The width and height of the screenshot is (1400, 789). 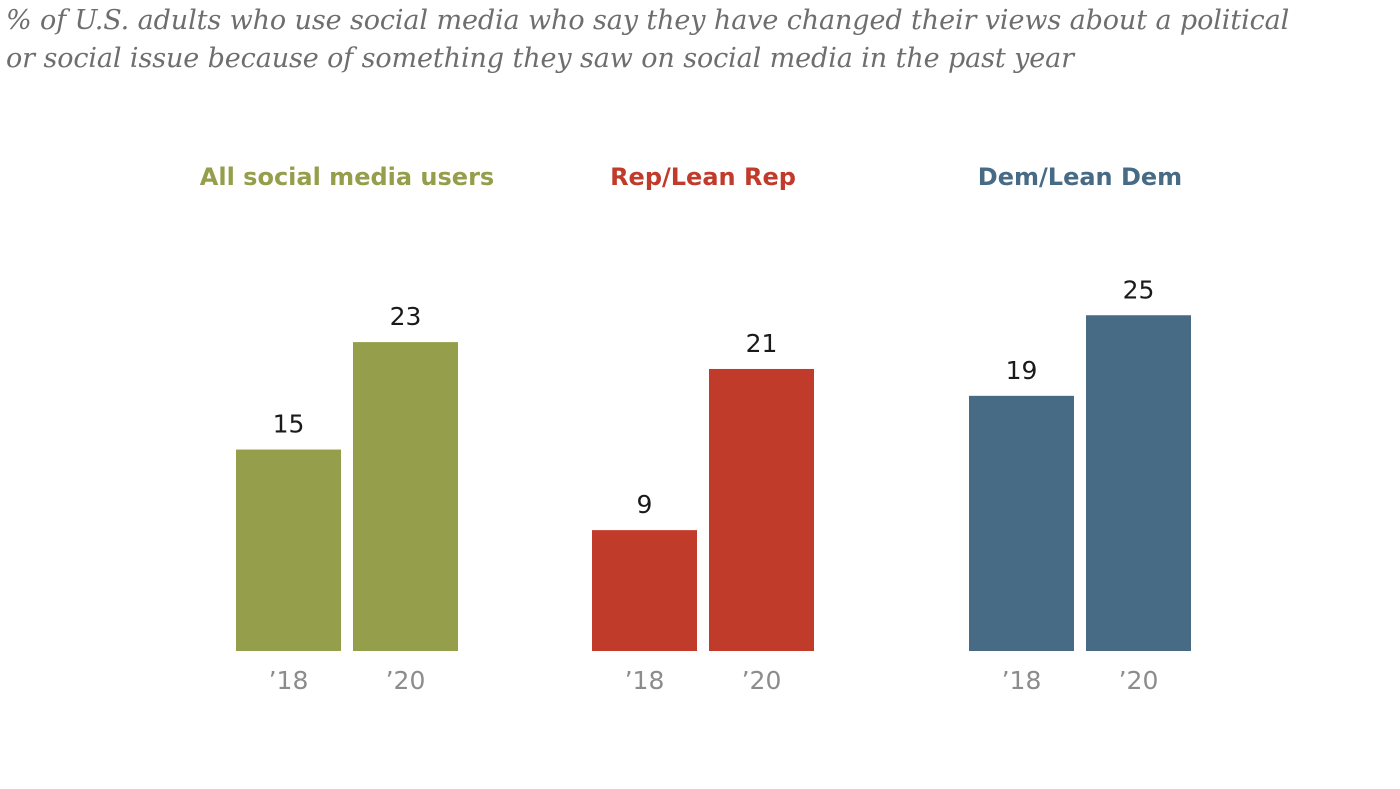 I want to click on value-label-dem-lean-dem-20: 25, so click(x=1139, y=289).